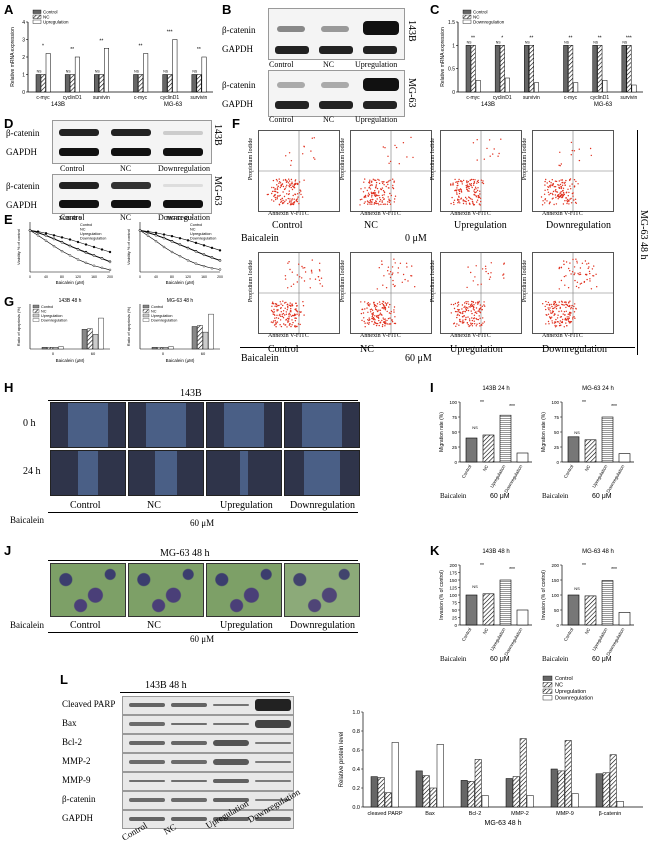 This screenshot has width=650, height=844. Describe the element at coordinates (154, 625) in the screenshot. I see `group-label: NC` at that location.